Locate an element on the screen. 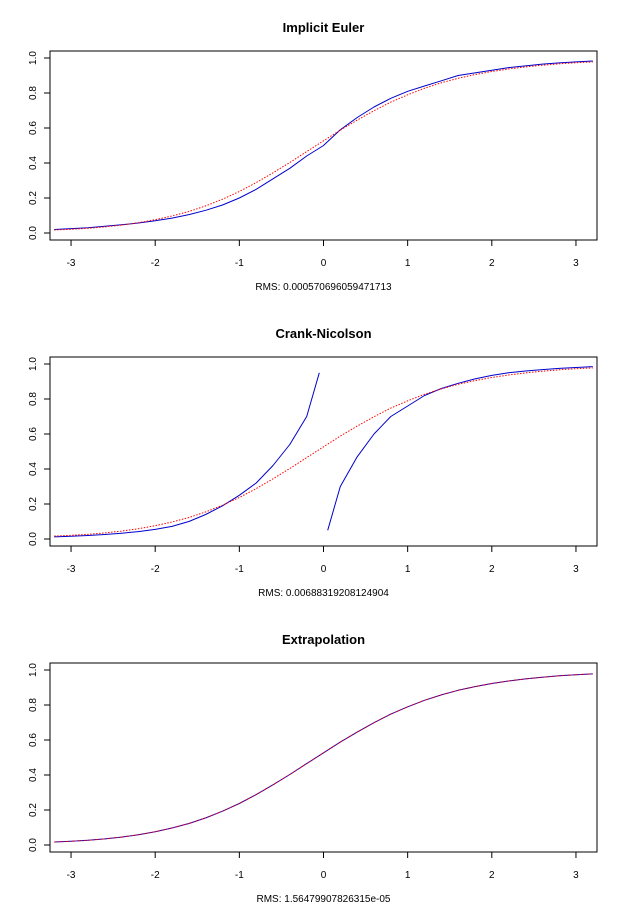 The height and width of the screenshot is (923, 624). x-axis-label: RMS: 1.56479907826315e-05 is located at coordinates (324, 899).